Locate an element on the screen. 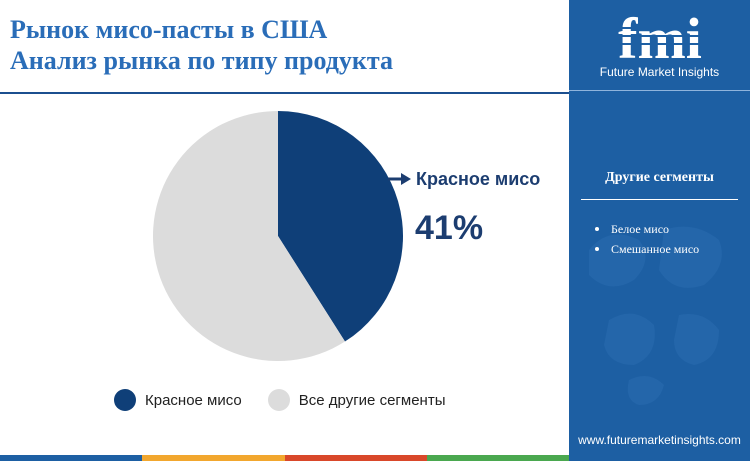  callout-arrow-icon is located at coordinates (399, 179).